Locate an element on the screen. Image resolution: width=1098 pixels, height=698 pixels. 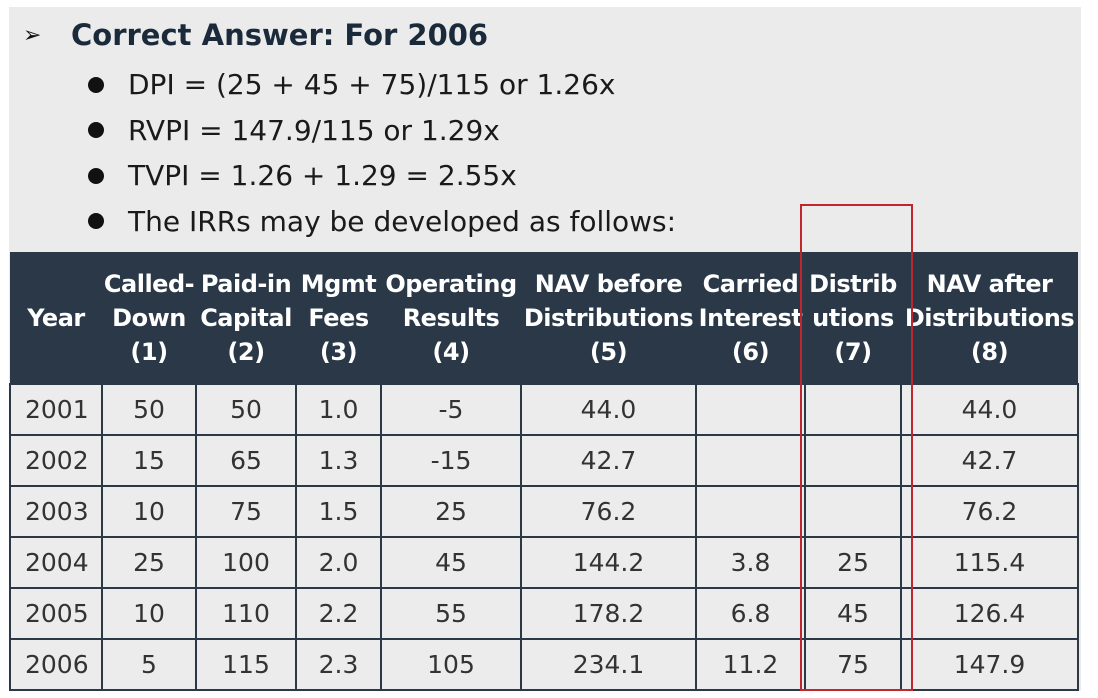
cell: 2002 is located at coordinates (56, 460).